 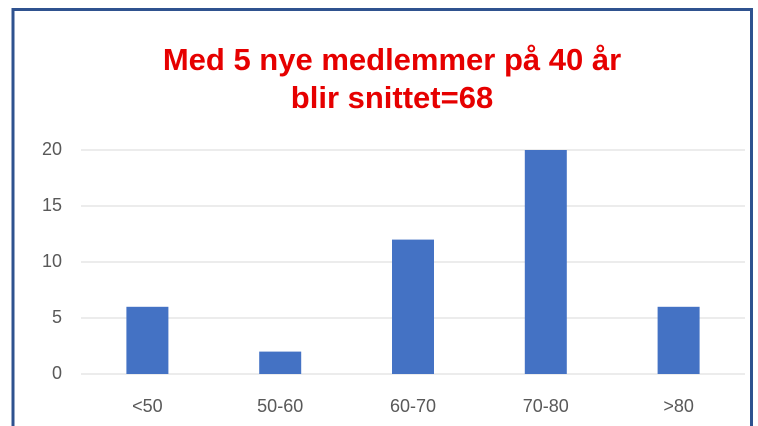 What do you see at coordinates (52, 261) in the screenshot?
I see `y-tick-label: 10` at bounding box center [52, 261].